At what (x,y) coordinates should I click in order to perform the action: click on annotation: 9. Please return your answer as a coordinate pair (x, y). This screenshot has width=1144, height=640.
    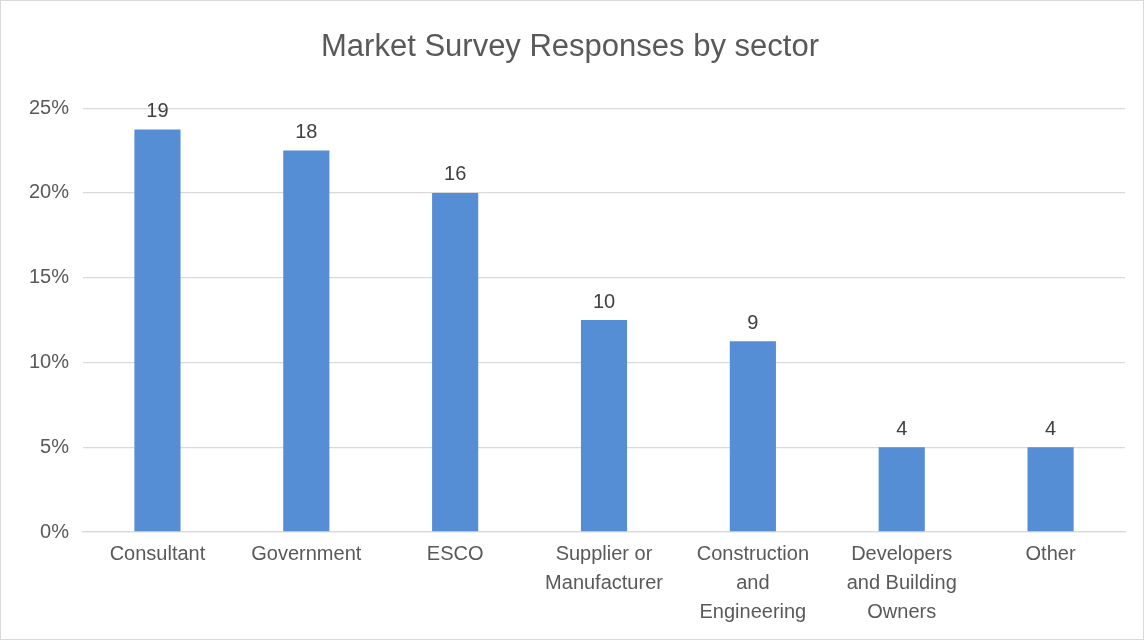
    Looking at the image, I should click on (753, 321).